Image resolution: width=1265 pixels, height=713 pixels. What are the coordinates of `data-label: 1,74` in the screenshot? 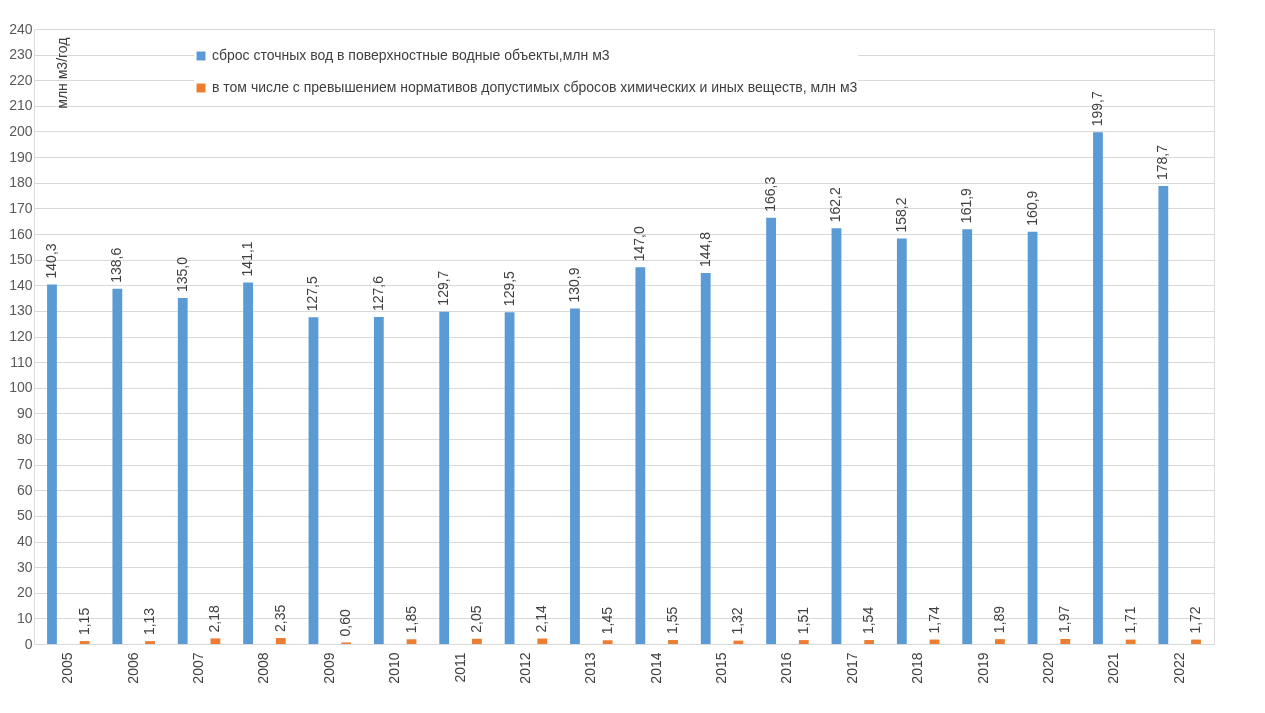 It's located at (933, 620).